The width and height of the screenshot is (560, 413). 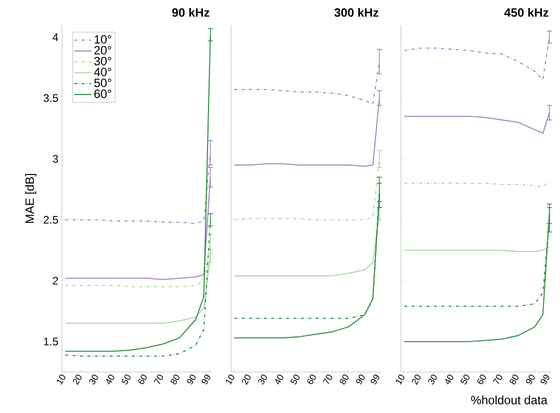 What do you see at coordinates (191, 12) in the screenshot?
I see `chart-title: 90 kHz` at bounding box center [191, 12].